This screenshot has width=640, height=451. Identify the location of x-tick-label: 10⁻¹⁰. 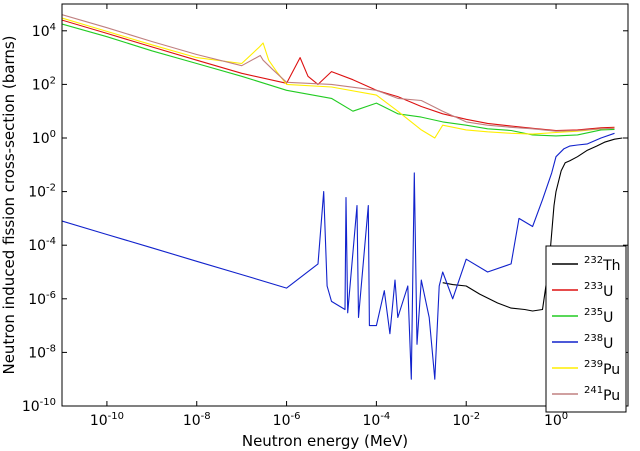
(107, 420).